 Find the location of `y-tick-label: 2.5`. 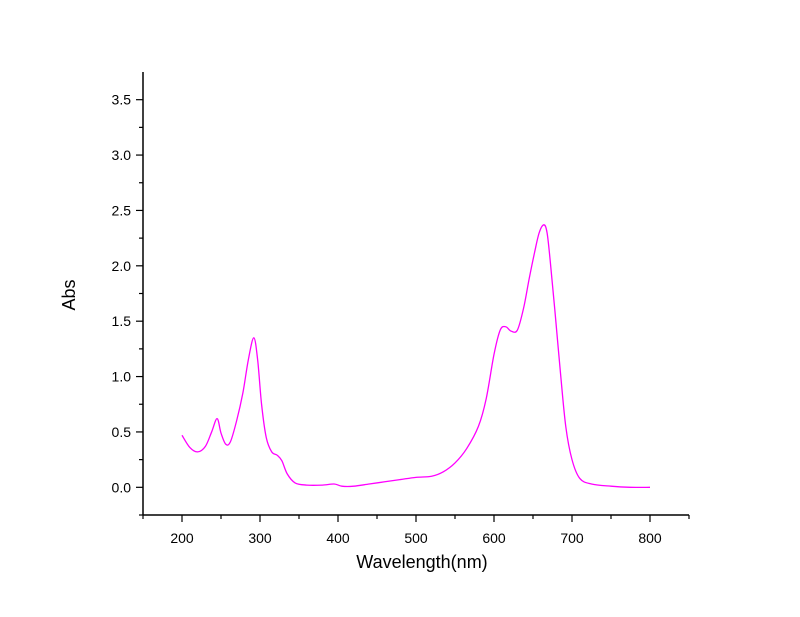

y-tick-label: 2.5 is located at coordinates (122, 210).